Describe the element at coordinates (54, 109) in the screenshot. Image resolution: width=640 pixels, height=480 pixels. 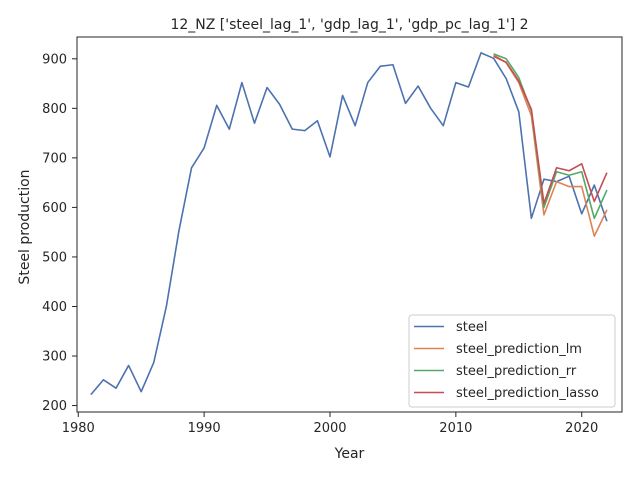
I see `y-tick-label: 800` at that location.